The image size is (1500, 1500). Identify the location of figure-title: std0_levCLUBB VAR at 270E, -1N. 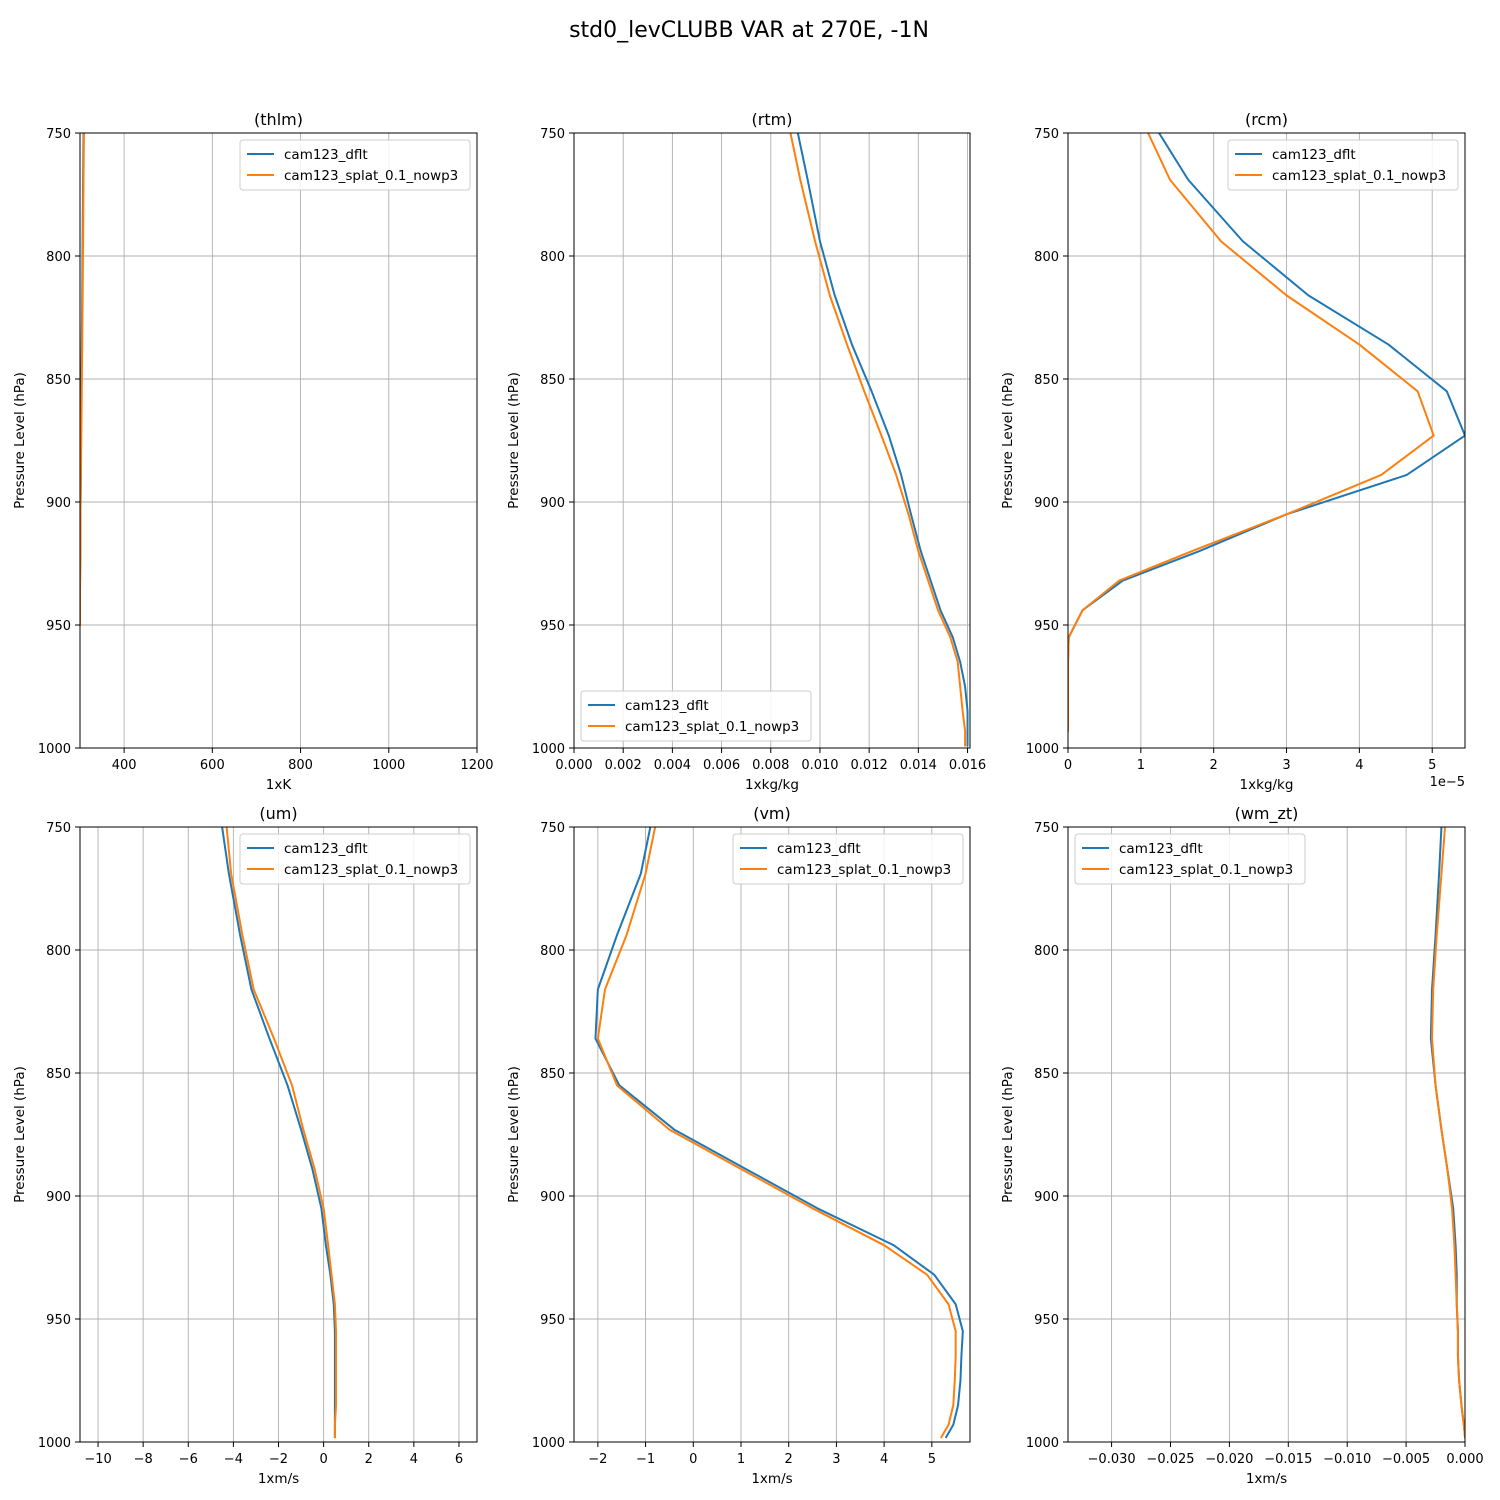
(749, 30).